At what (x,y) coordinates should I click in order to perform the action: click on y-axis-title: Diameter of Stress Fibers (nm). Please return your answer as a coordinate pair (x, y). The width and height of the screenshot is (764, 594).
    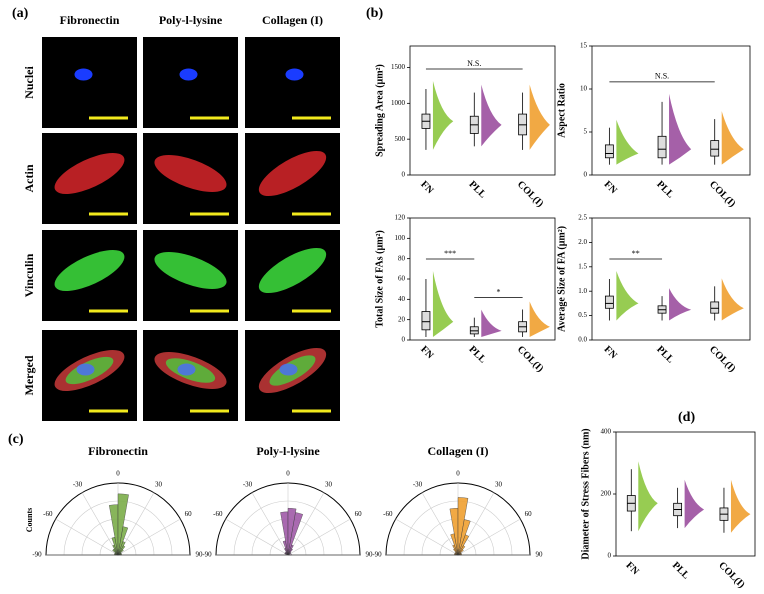
    Looking at the image, I should click on (585, 493).